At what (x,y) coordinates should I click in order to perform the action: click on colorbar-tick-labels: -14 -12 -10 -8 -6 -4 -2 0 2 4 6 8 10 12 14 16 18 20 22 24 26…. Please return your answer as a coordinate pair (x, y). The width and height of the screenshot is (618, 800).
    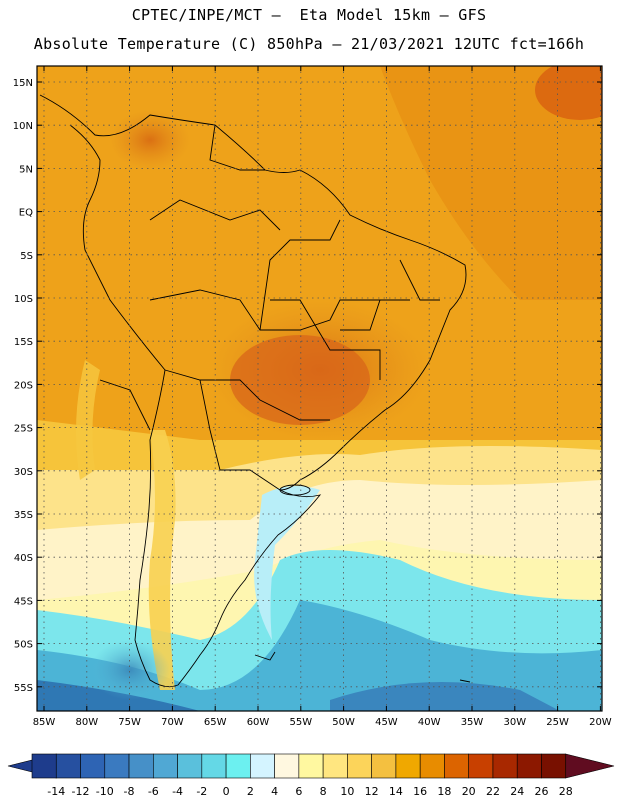
    Looking at the image, I should click on (309, 791).